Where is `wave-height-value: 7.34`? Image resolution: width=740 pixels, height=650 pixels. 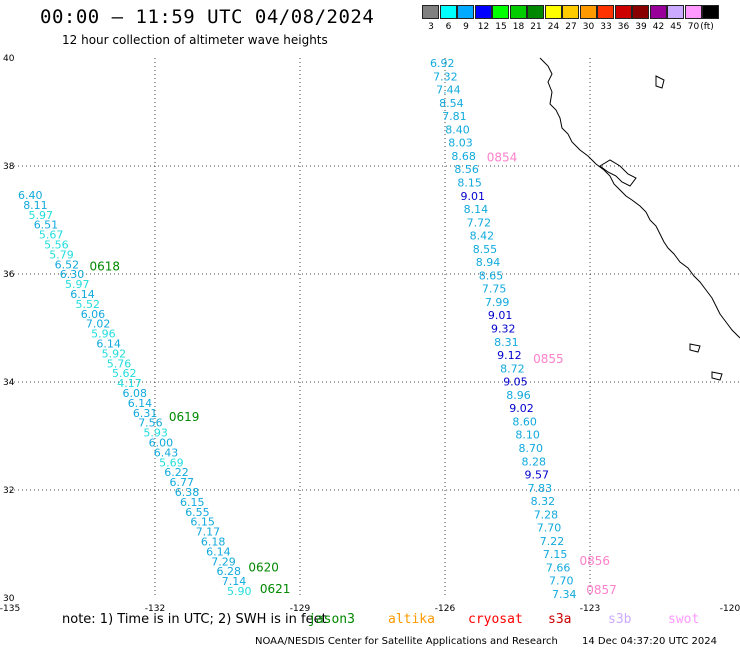 wave-height-value: 7.34 is located at coordinates (564, 594).